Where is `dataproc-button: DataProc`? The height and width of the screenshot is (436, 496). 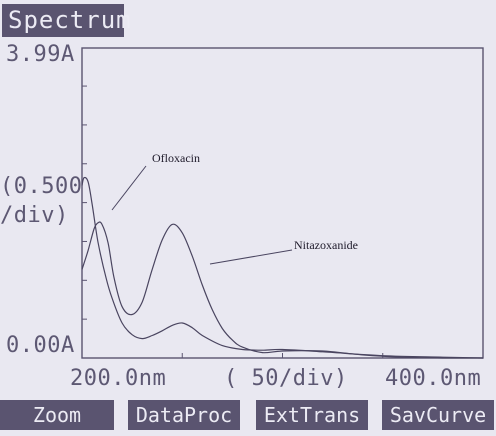 dataproc-button: DataProc is located at coordinates (184, 415).